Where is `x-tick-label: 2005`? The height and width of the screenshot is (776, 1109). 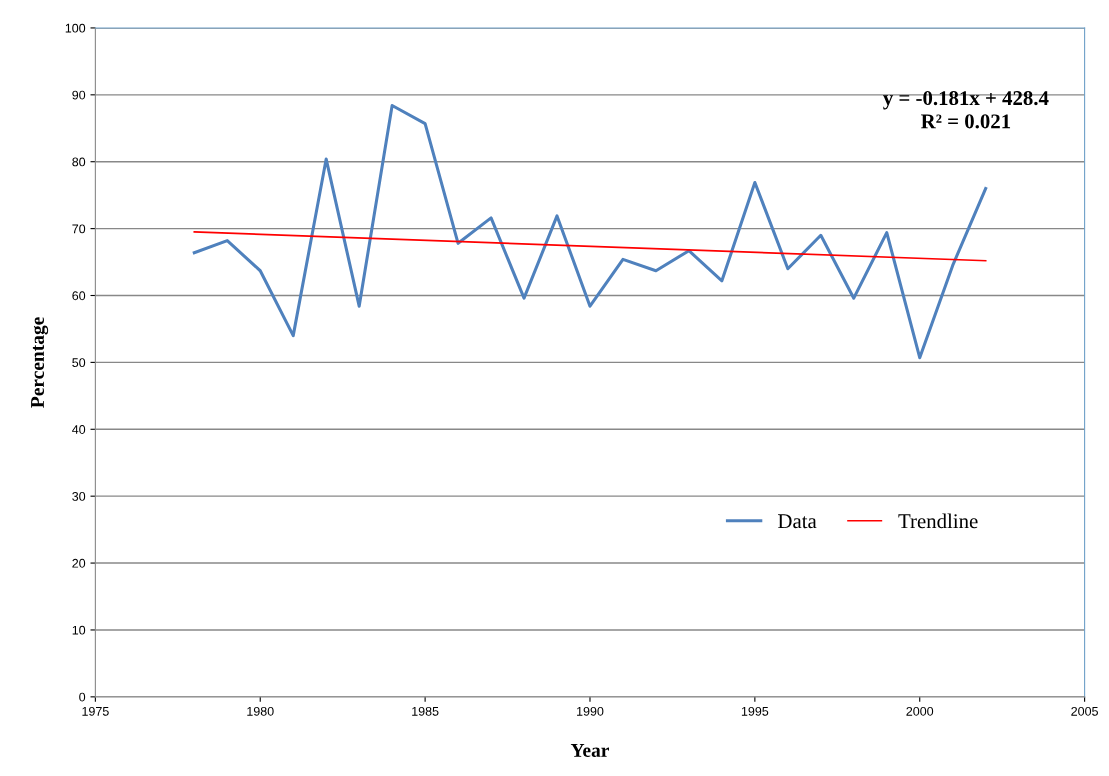
x-tick-label: 2005 is located at coordinates (1084, 711).